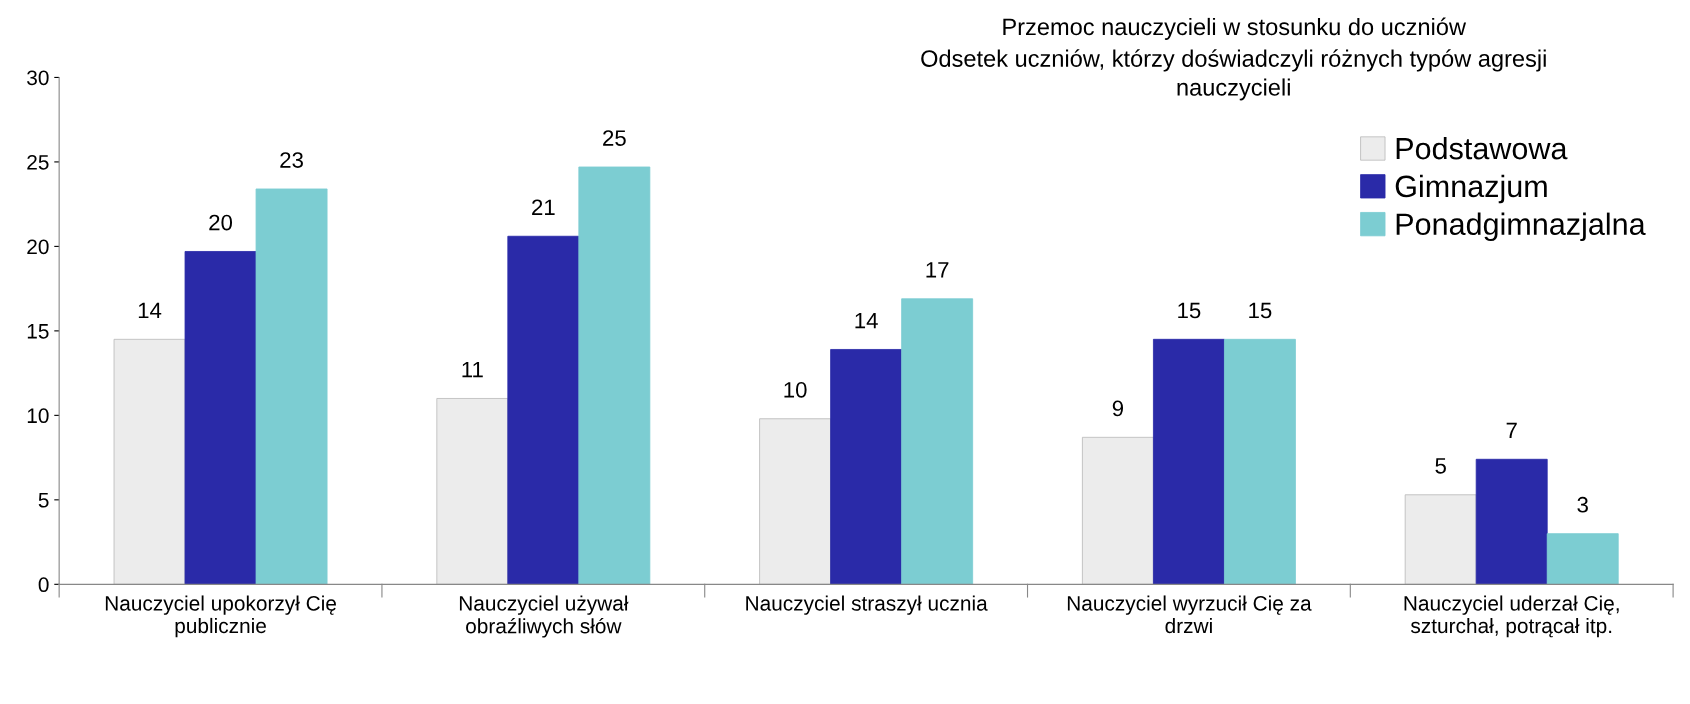  What do you see at coordinates (38, 416) in the screenshot?
I see `y-tick-label: 10` at bounding box center [38, 416].